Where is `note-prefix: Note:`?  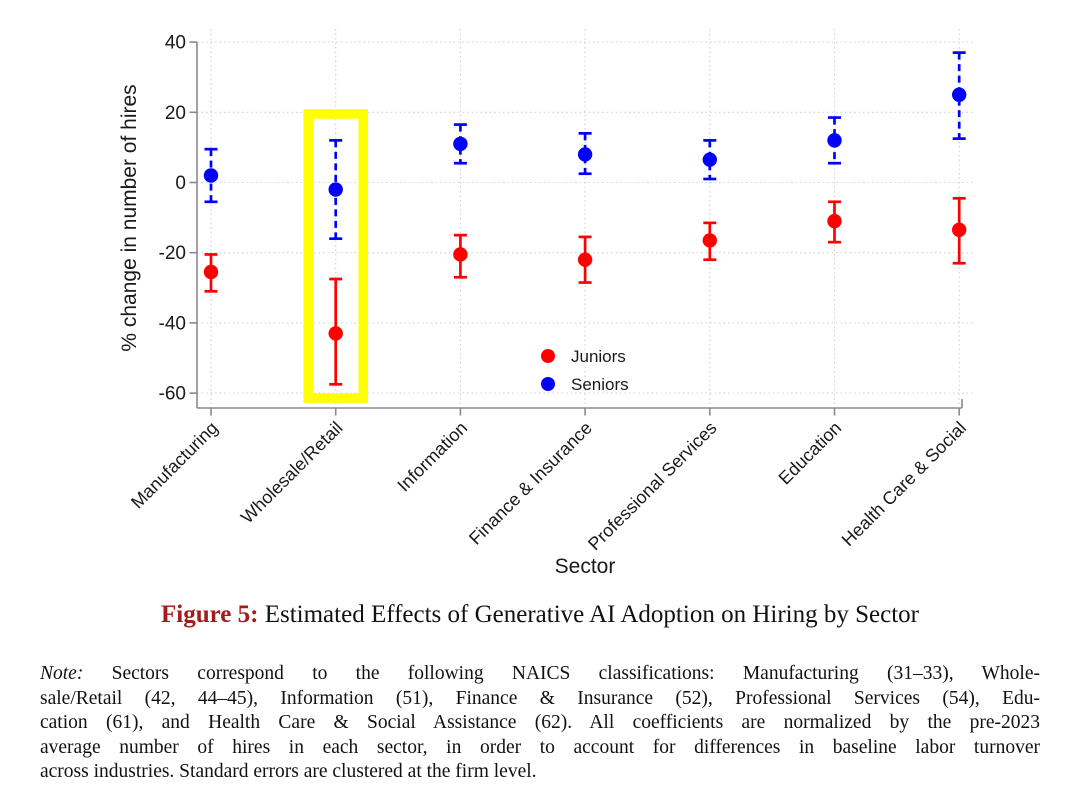 note-prefix: Note: is located at coordinates (62, 673).